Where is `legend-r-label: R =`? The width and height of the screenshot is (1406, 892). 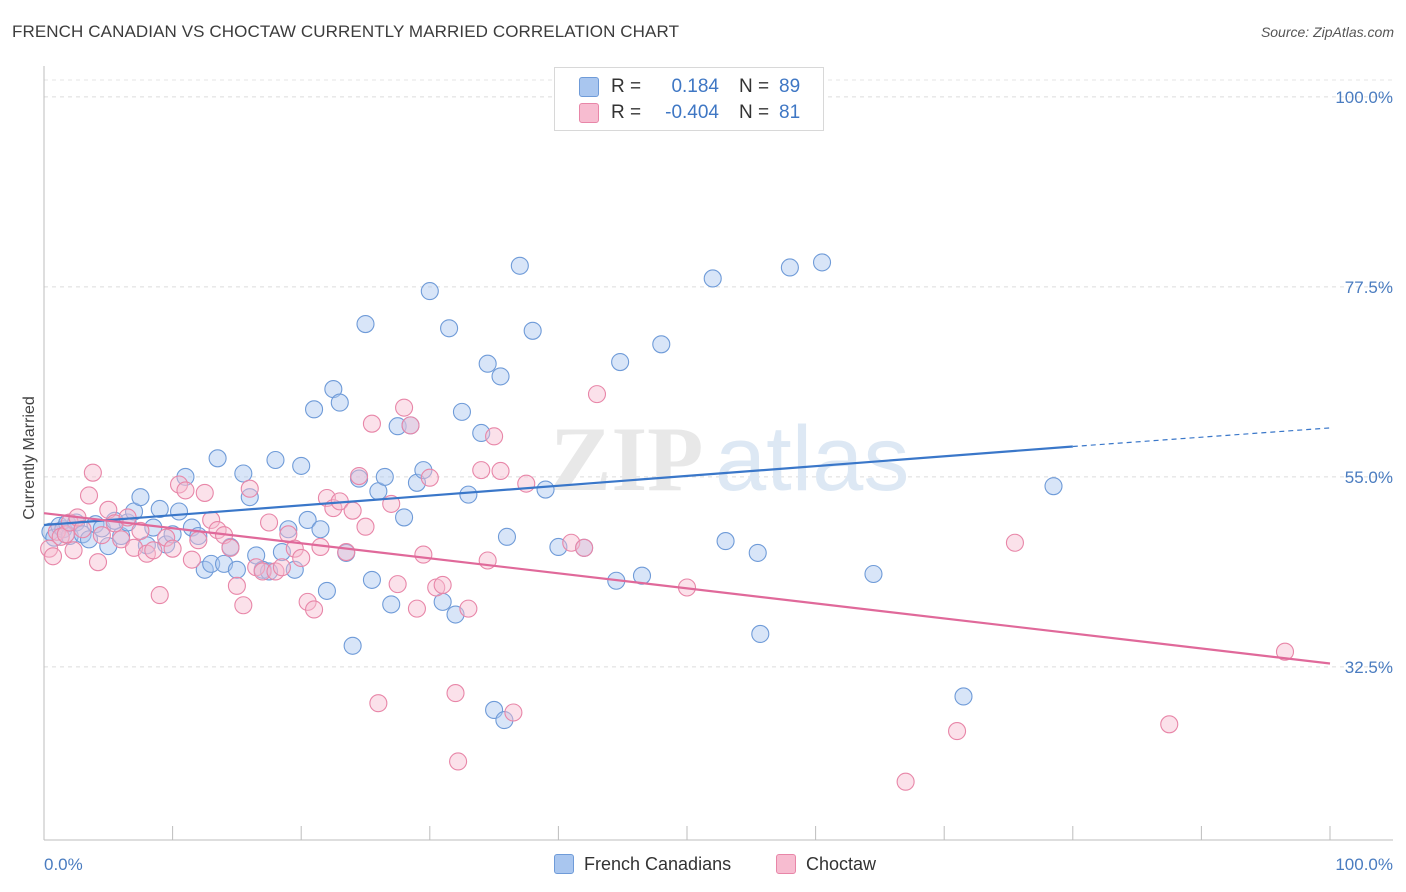
legend-r-label: R = is located at coordinates (626, 86).